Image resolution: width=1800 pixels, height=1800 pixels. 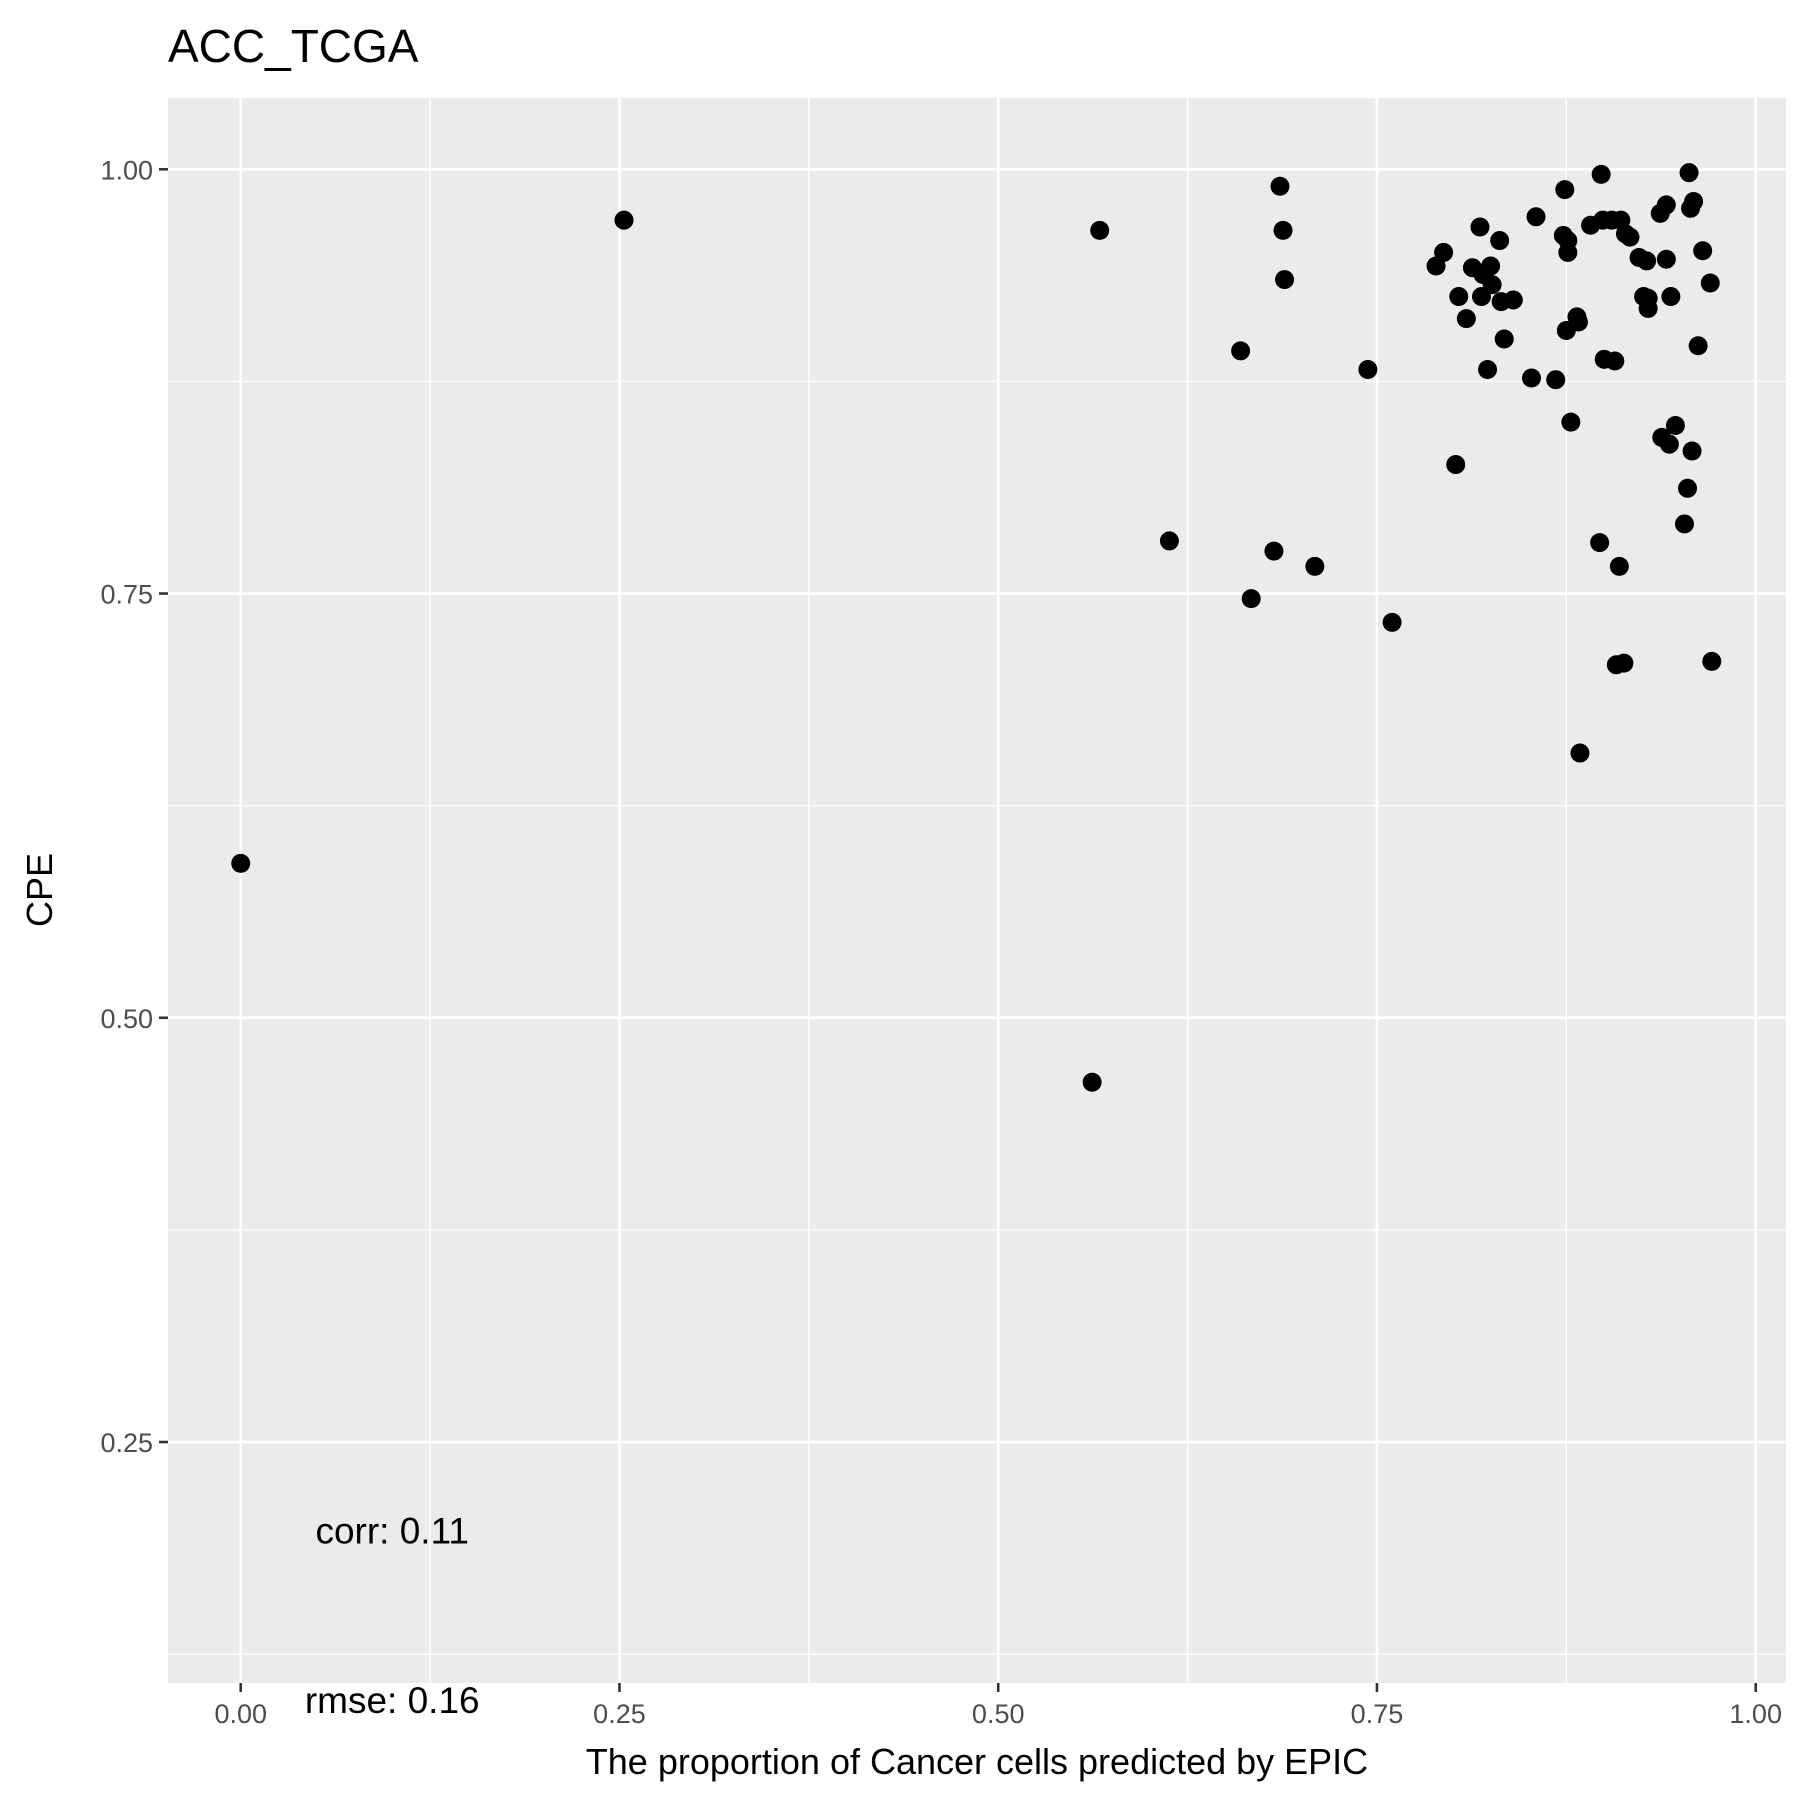 I want to click on x-tick-label: 0.75, so click(x=1377, y=1714).